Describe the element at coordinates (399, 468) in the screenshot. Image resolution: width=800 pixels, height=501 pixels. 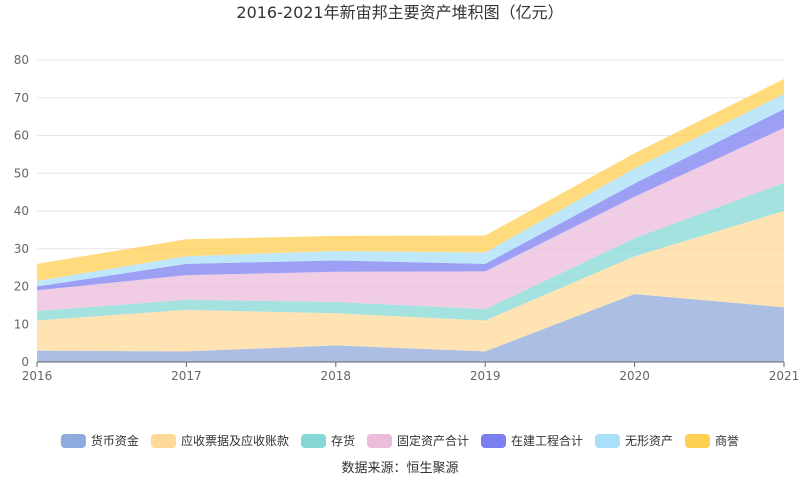
I see `source-note: 数据来源：恒生聚源` at that location.